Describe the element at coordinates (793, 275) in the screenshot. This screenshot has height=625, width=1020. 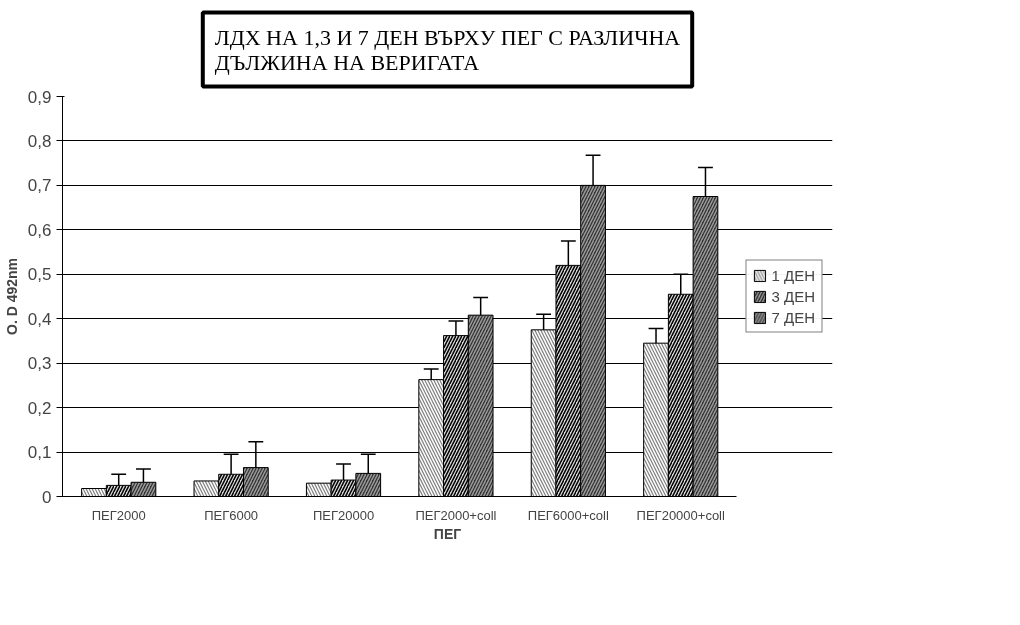
I see `legend-label: 1 ДЕН` at that location.